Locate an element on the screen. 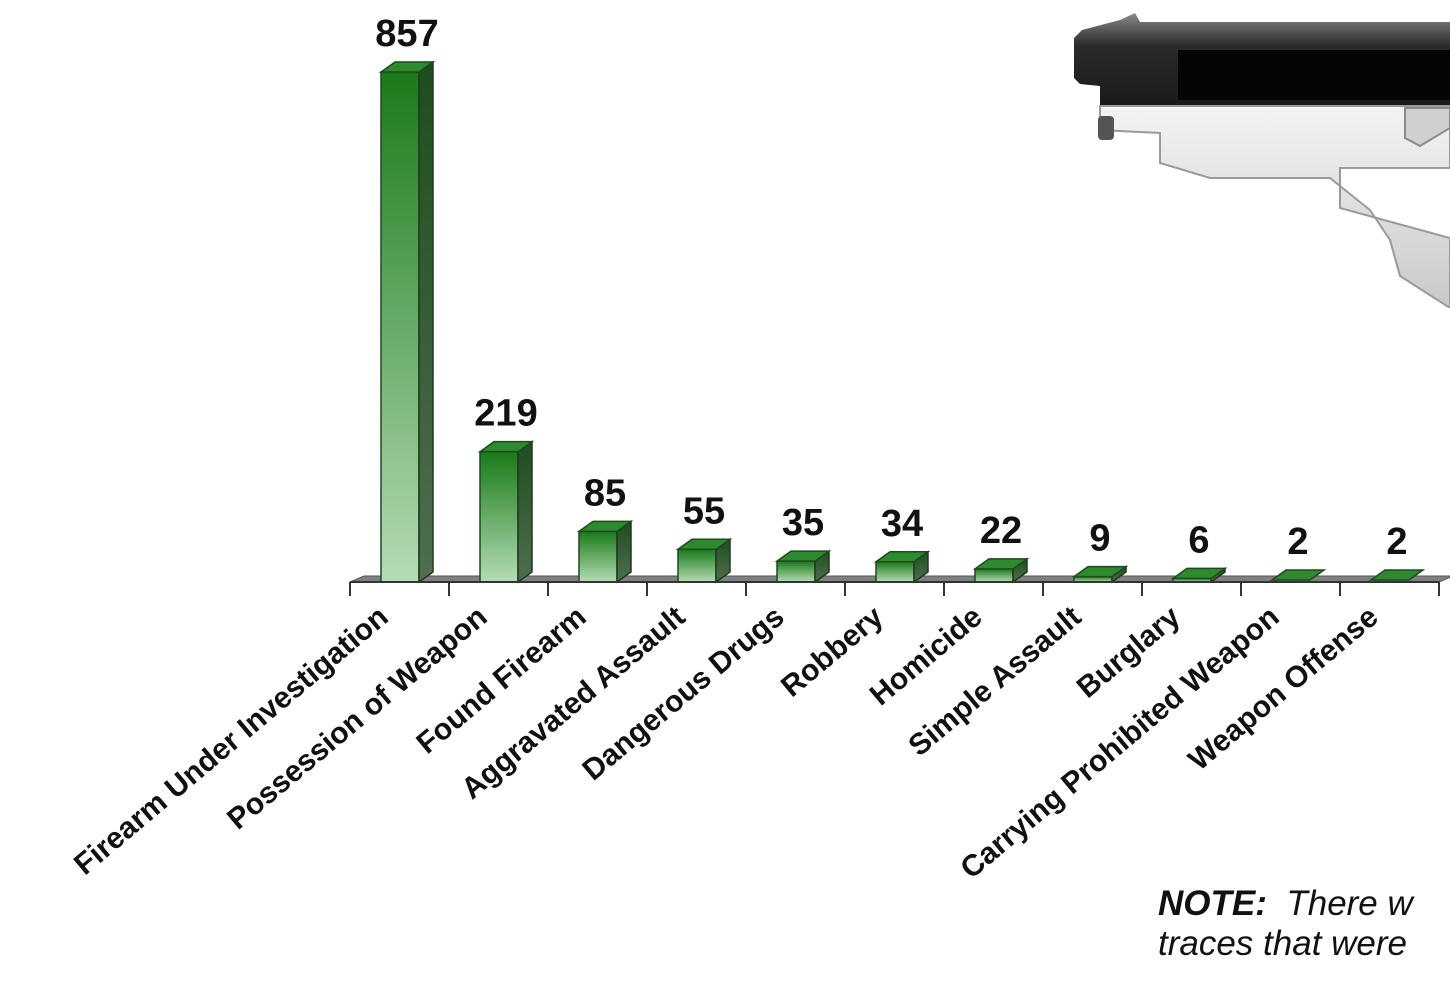 This screenshot has height=990, width=1450. x-axis is located at coordinates (894, 588).